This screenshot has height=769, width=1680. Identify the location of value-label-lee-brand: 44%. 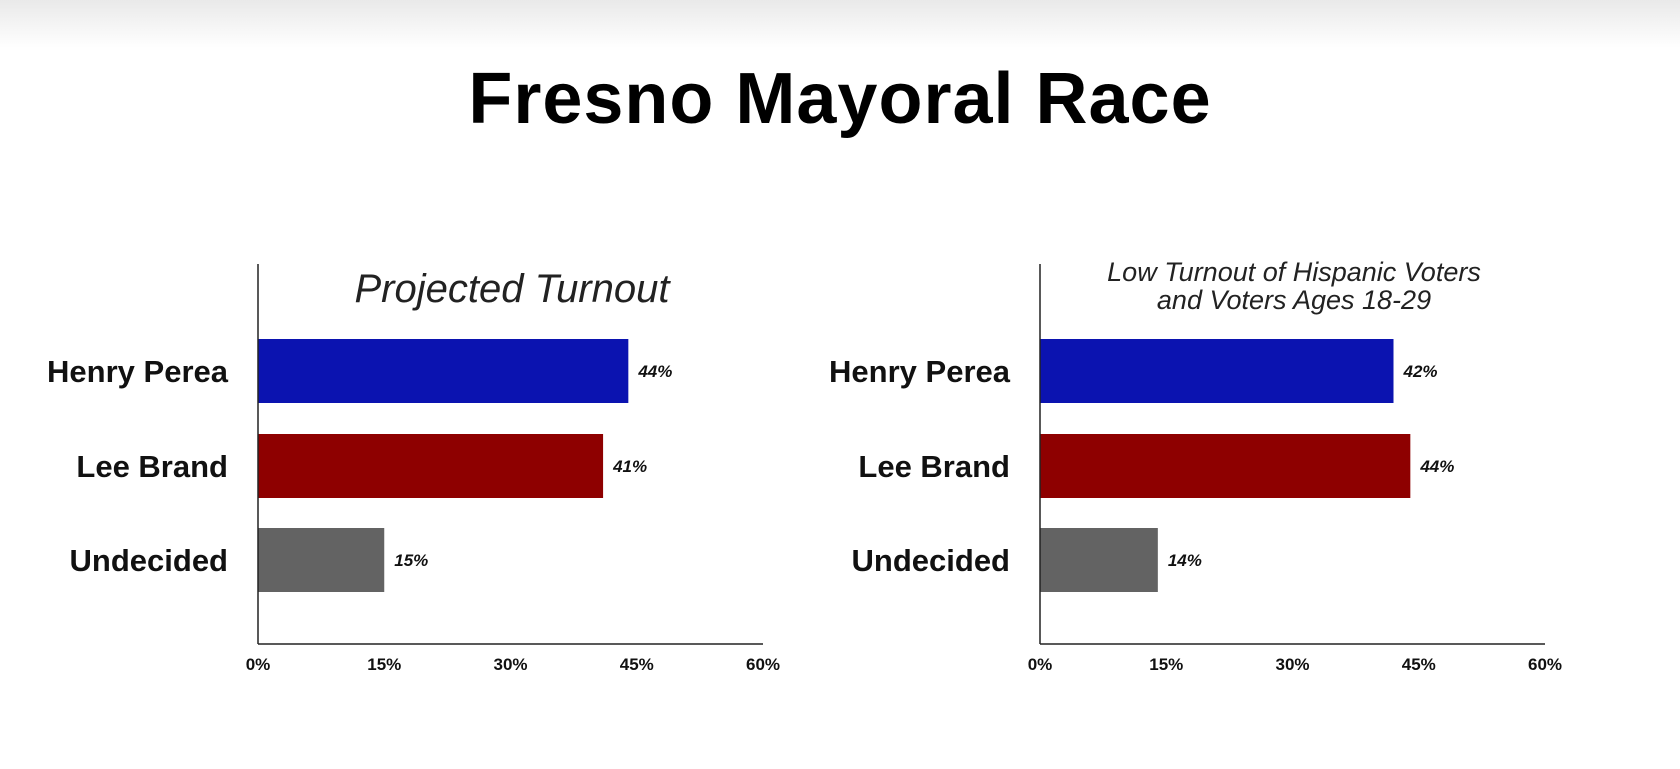
(1436, 466).